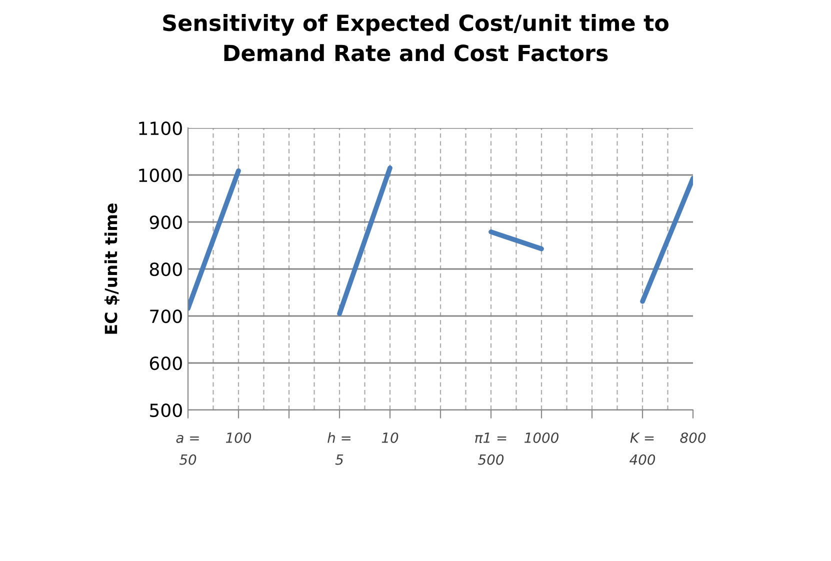 This screenshot has height=561, width=831. What do you see at coordinates (160, 175) in the screenshot?
I see `y-tick-label: 1000` at bounding box center [160, 175].